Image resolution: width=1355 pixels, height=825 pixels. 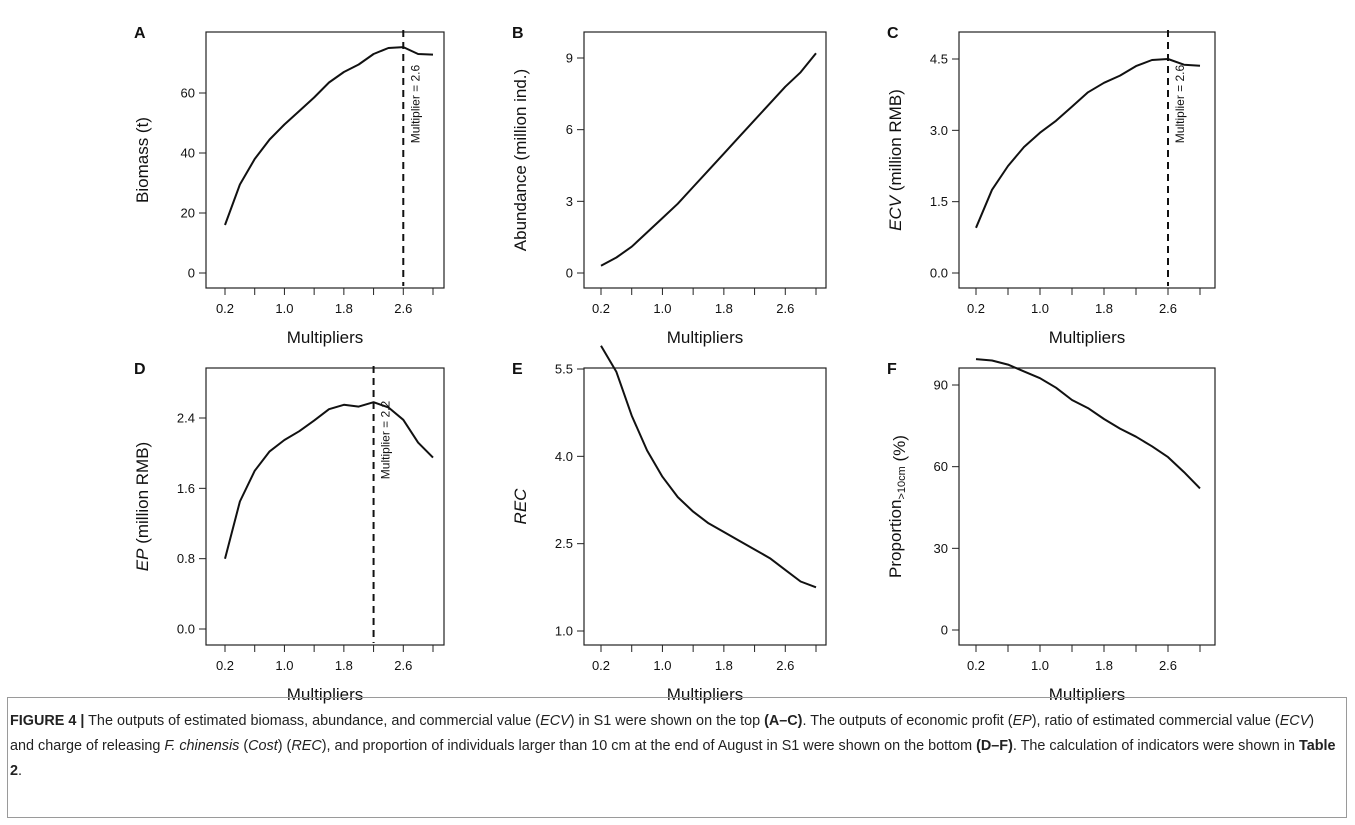 I want to click on panel-letter: D, so click(x=140, y=369).